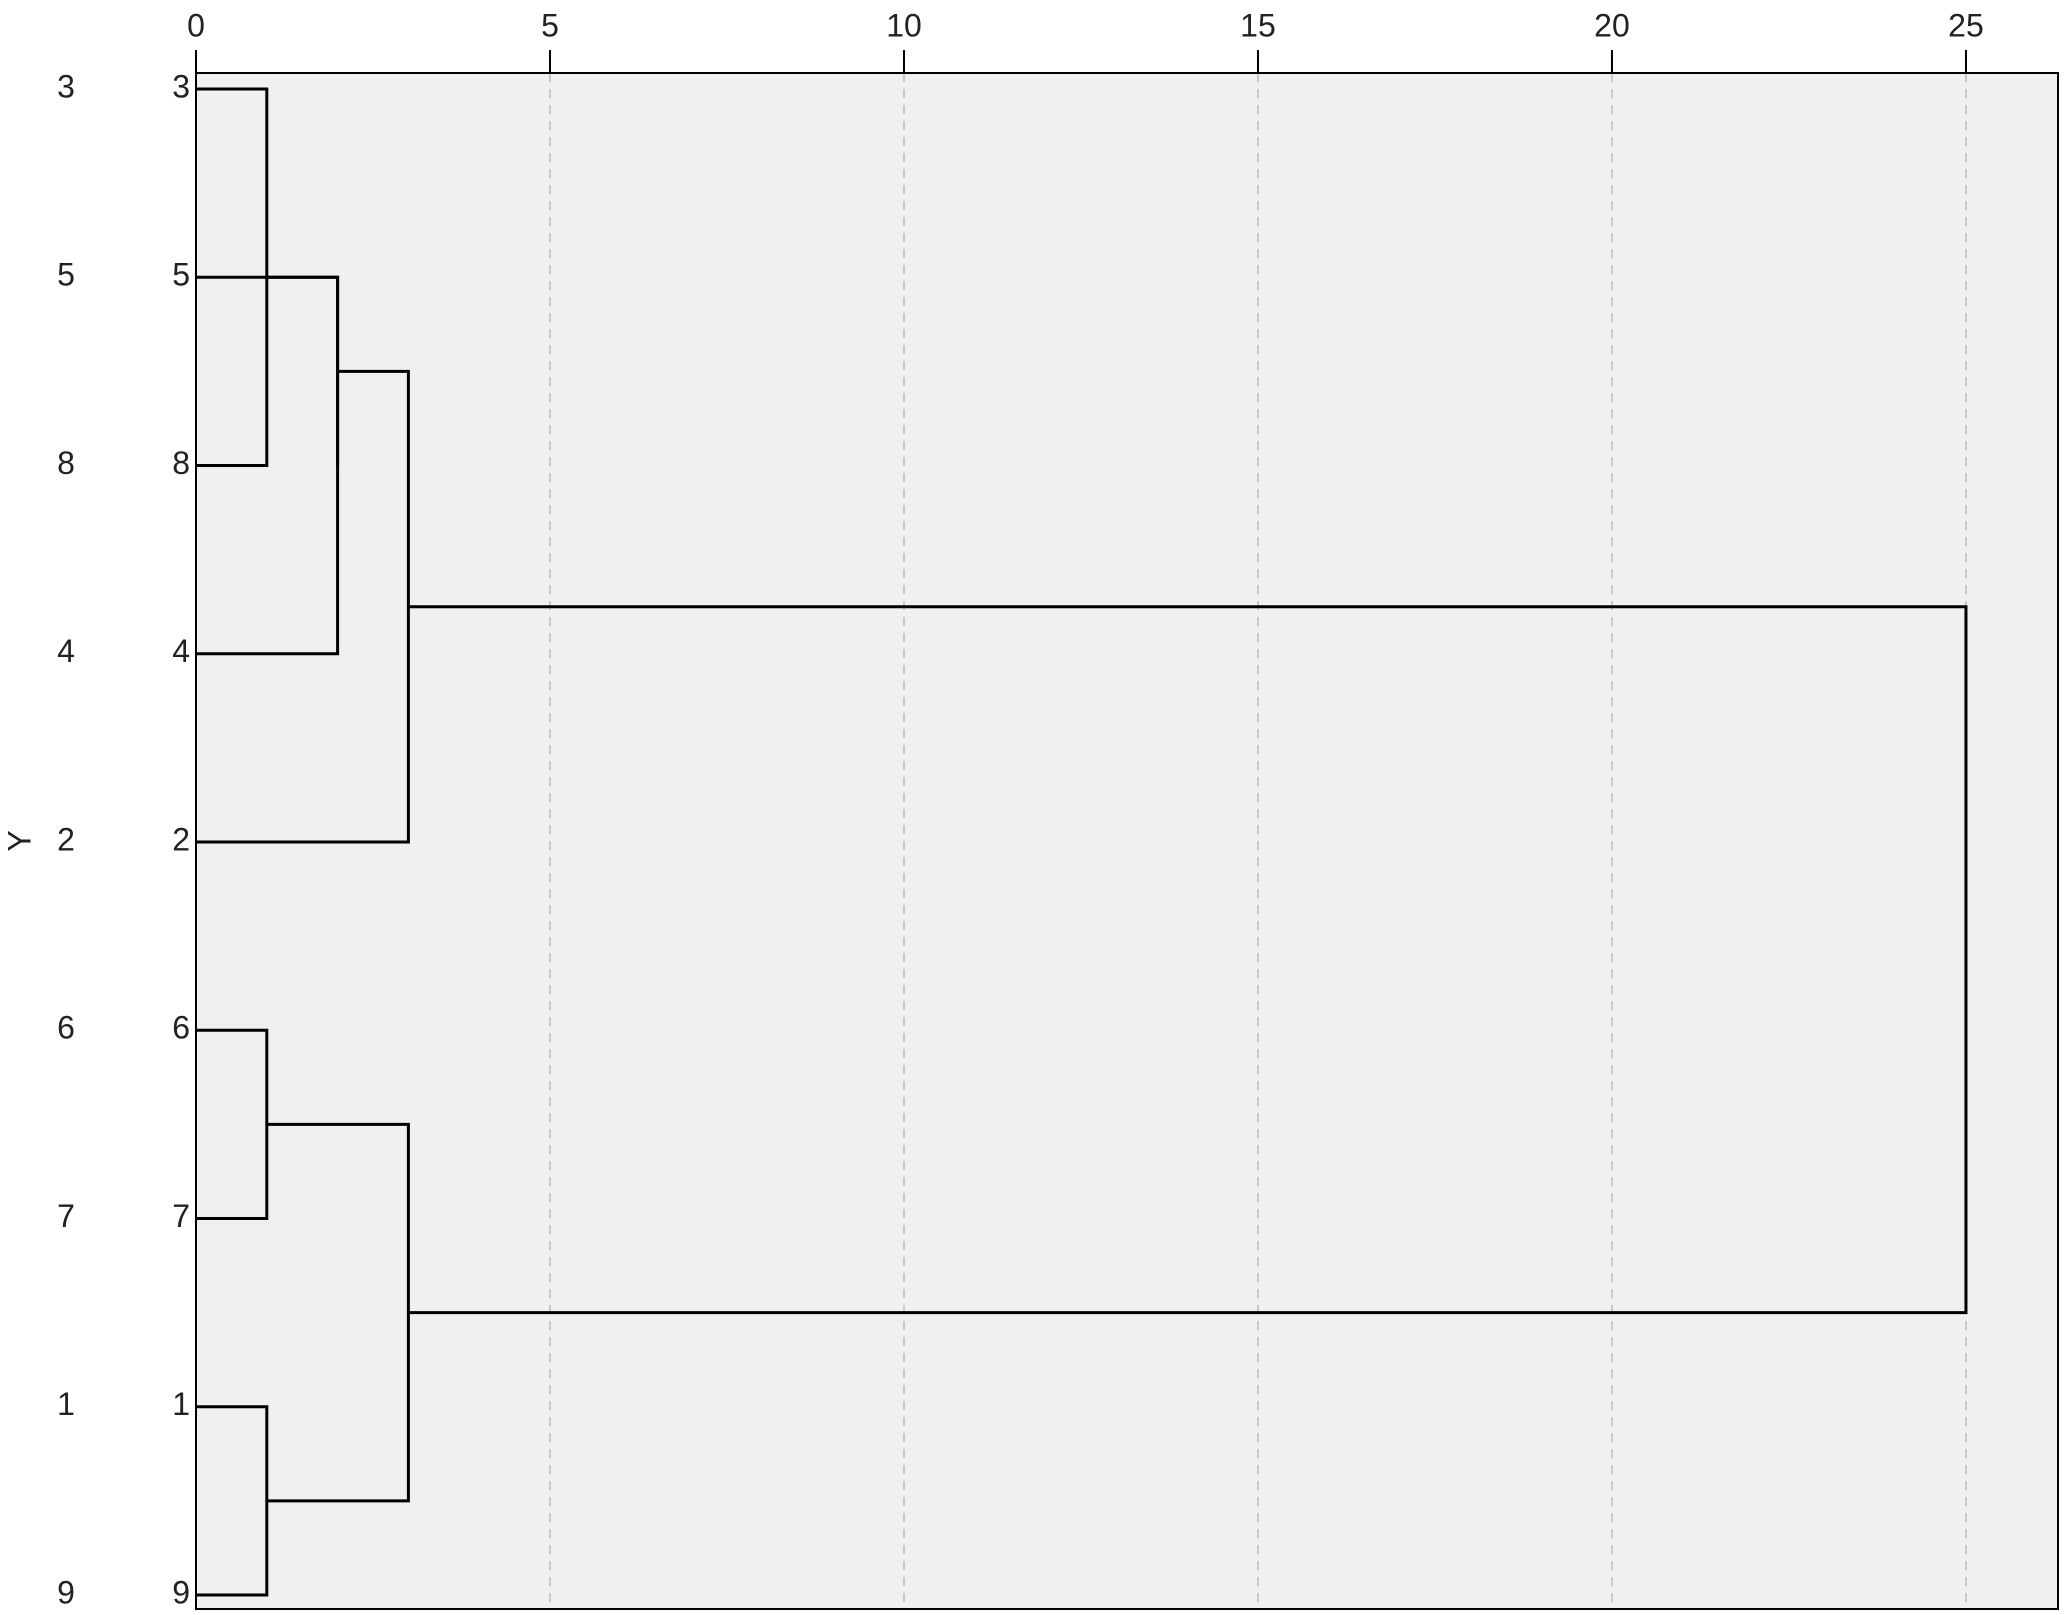 The image size is (2066, 1615). Describe the element at coordinates (181, 1404) in the screenshot. I see `leaf-label: 1` at that location.